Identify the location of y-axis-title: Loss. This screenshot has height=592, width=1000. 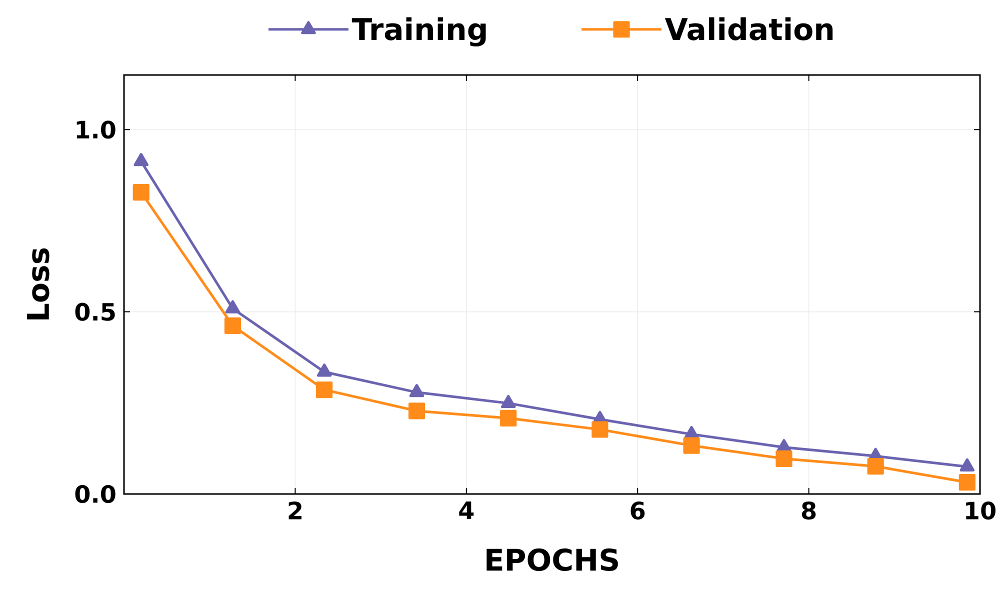
(38, 284).